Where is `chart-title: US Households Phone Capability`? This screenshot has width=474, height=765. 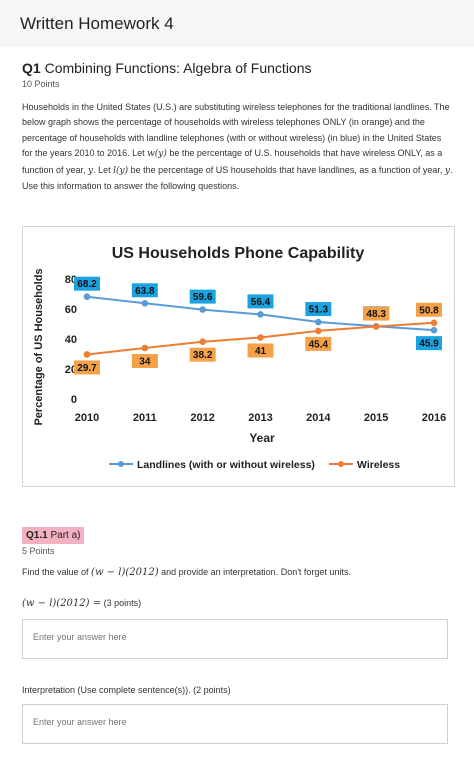
chart-title: US Households Phone Capability is located at coordinates (238, 253).